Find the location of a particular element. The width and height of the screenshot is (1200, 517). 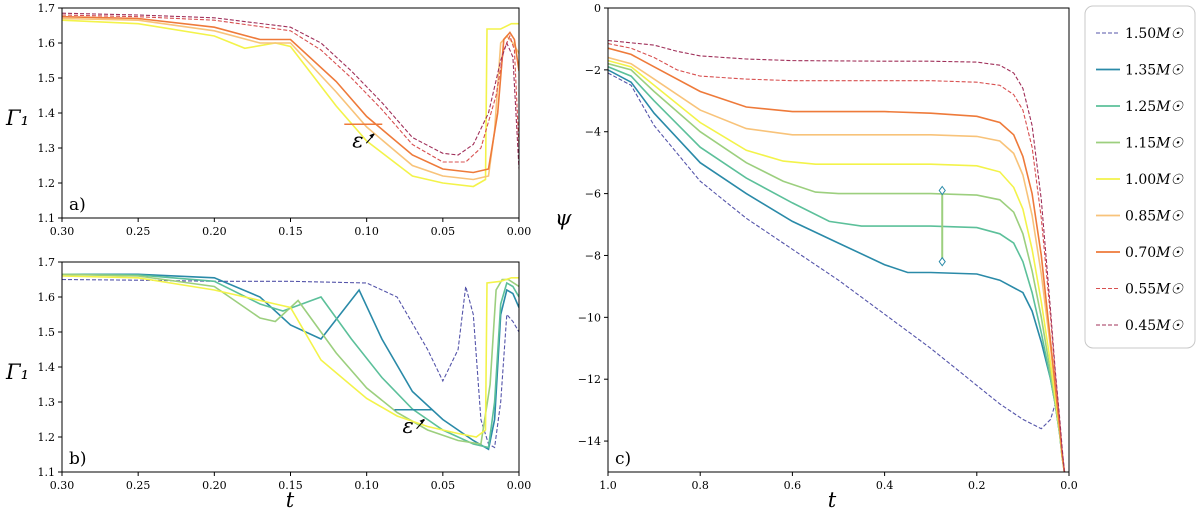

y-tick-label: −10 is located at coordinates (589, 317).